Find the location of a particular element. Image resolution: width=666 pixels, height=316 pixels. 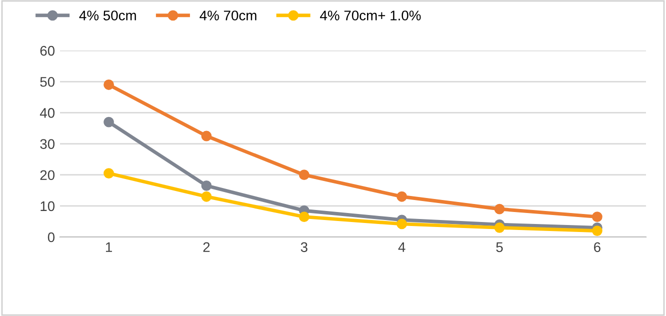

legend-label: 4% 50cm is located at coordinates (107, 15).